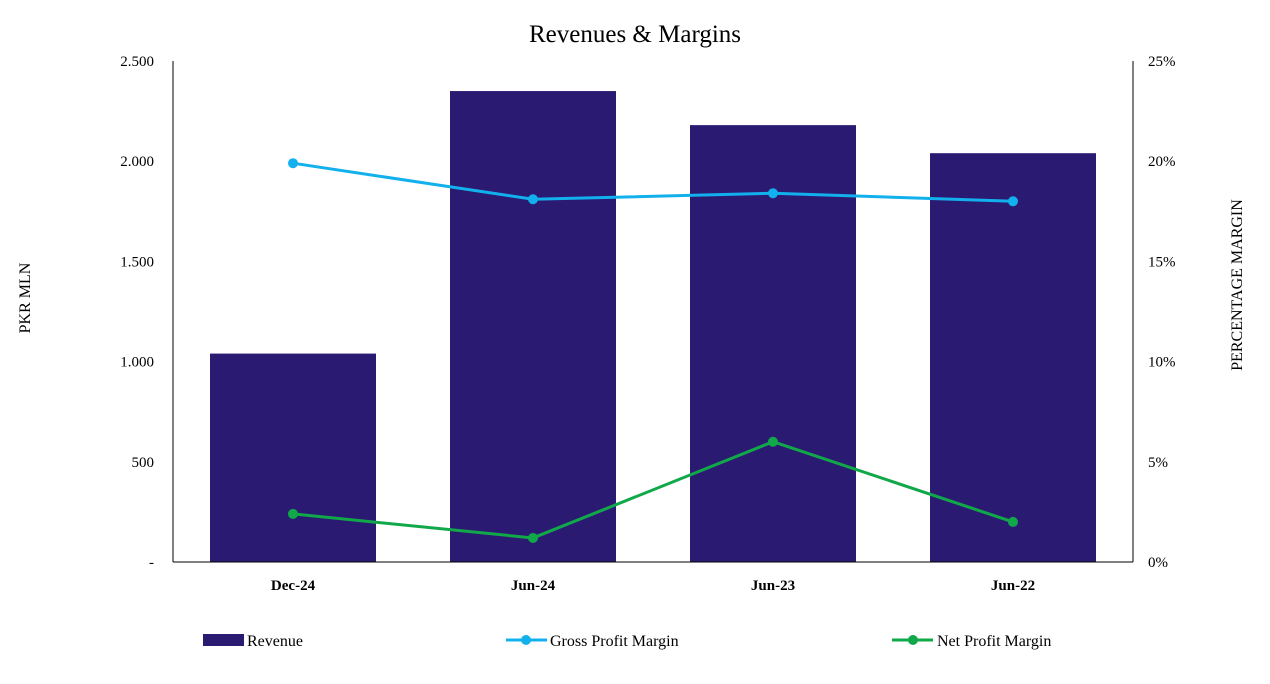 This screenshot has height=684, width=1270. Describe the element at coordinates (1162, 363) in the screenshot. I see `right-tick-label: 10%` at that location.